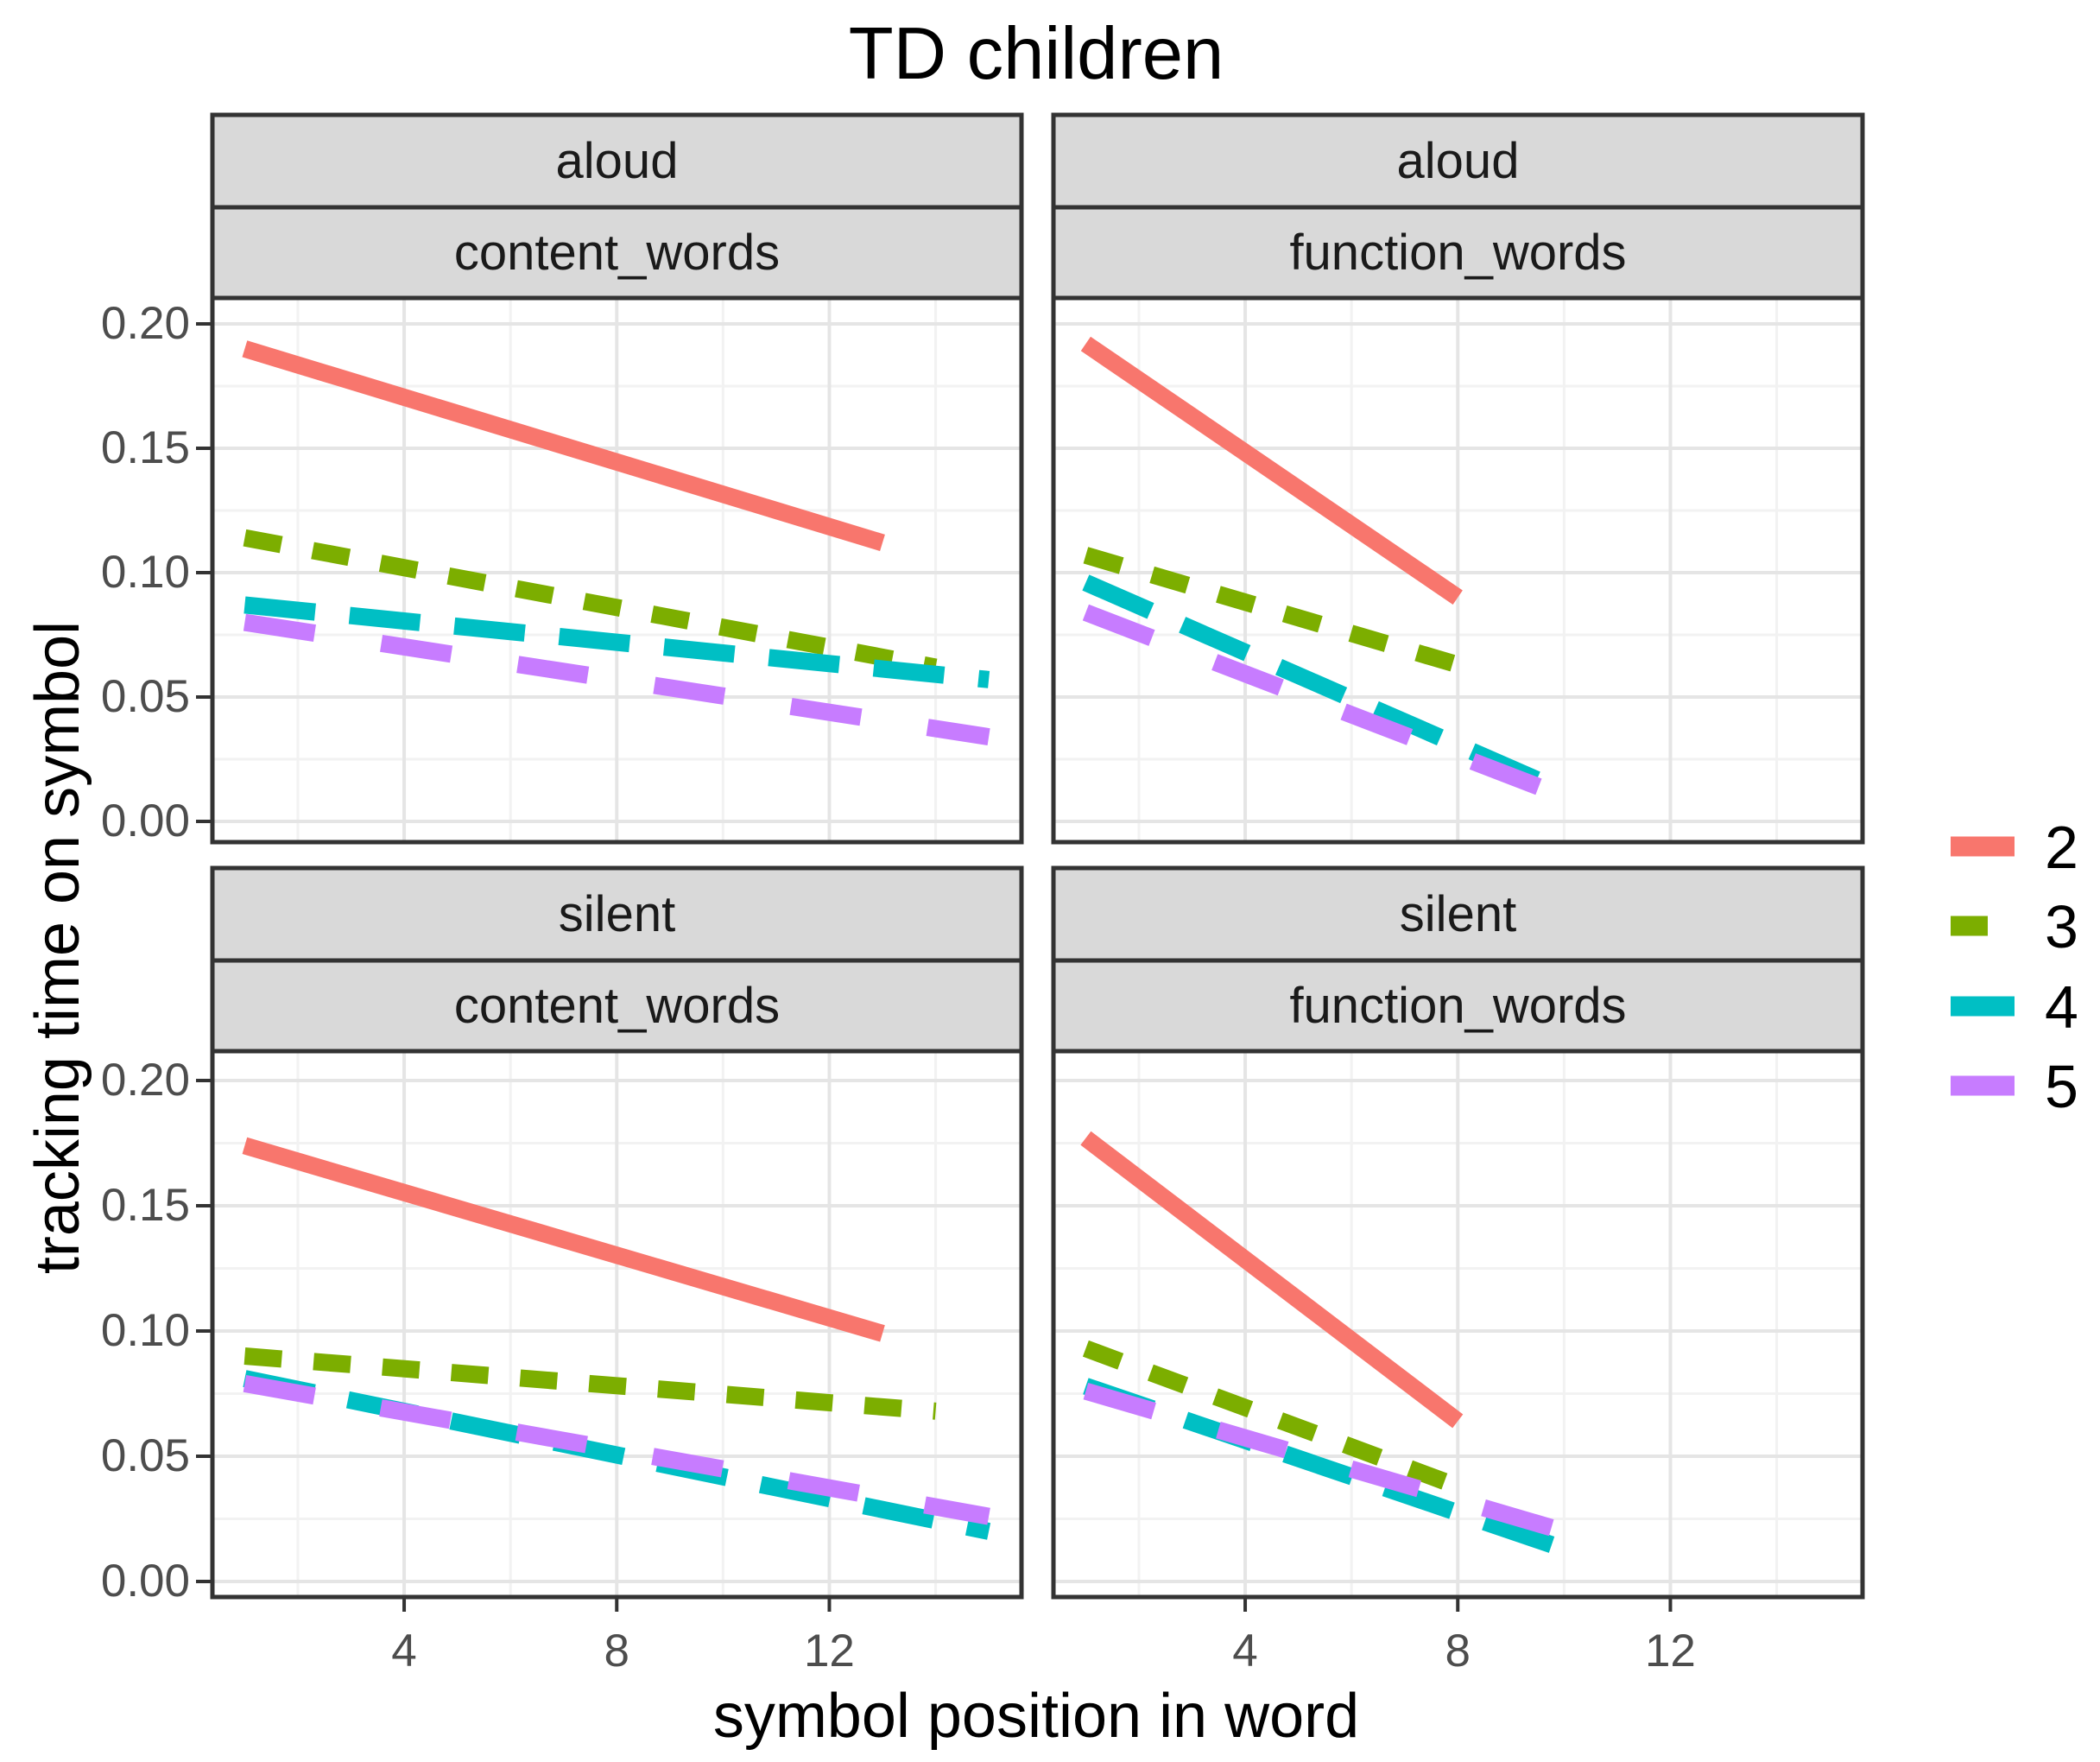 The width and height of the screenshot is (2100, 1762). Describe the element at coordinates (2061, 848) in the screenshot. I see `legend-label-2: 2` at that location.